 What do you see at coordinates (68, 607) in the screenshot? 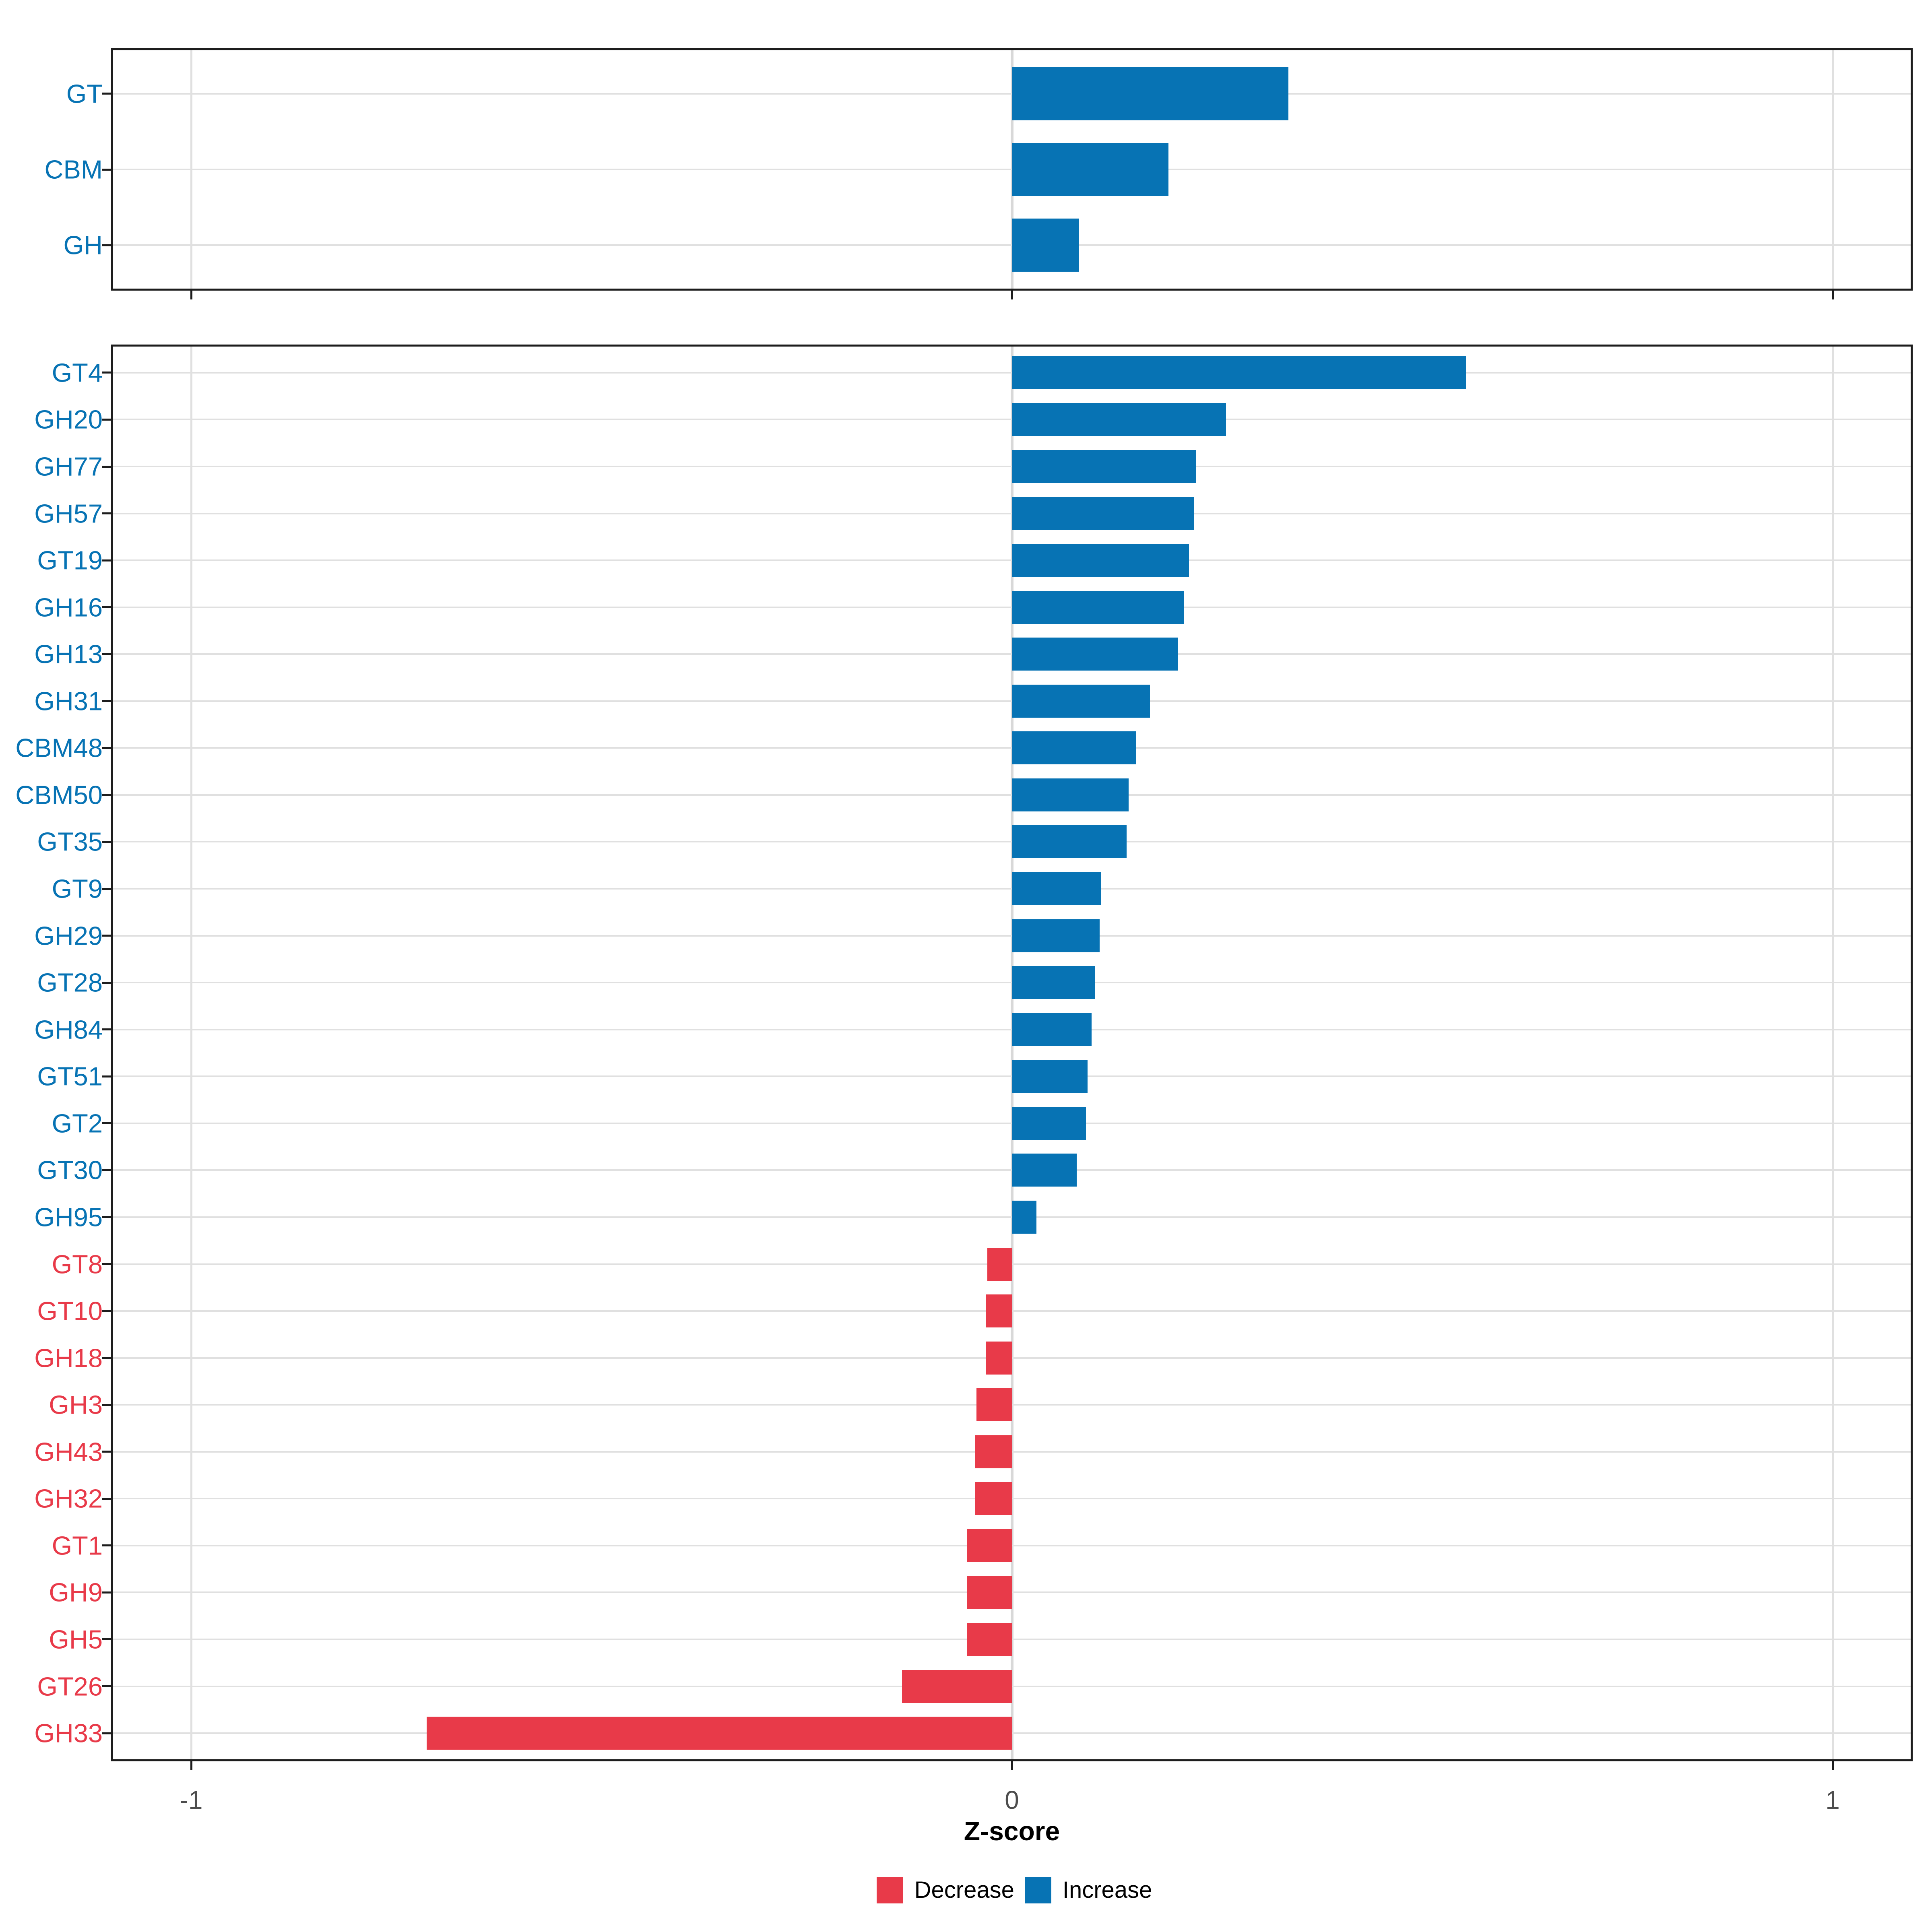
I see `y-axis-label-GH16: GH16` at bounding box center [68, 607].